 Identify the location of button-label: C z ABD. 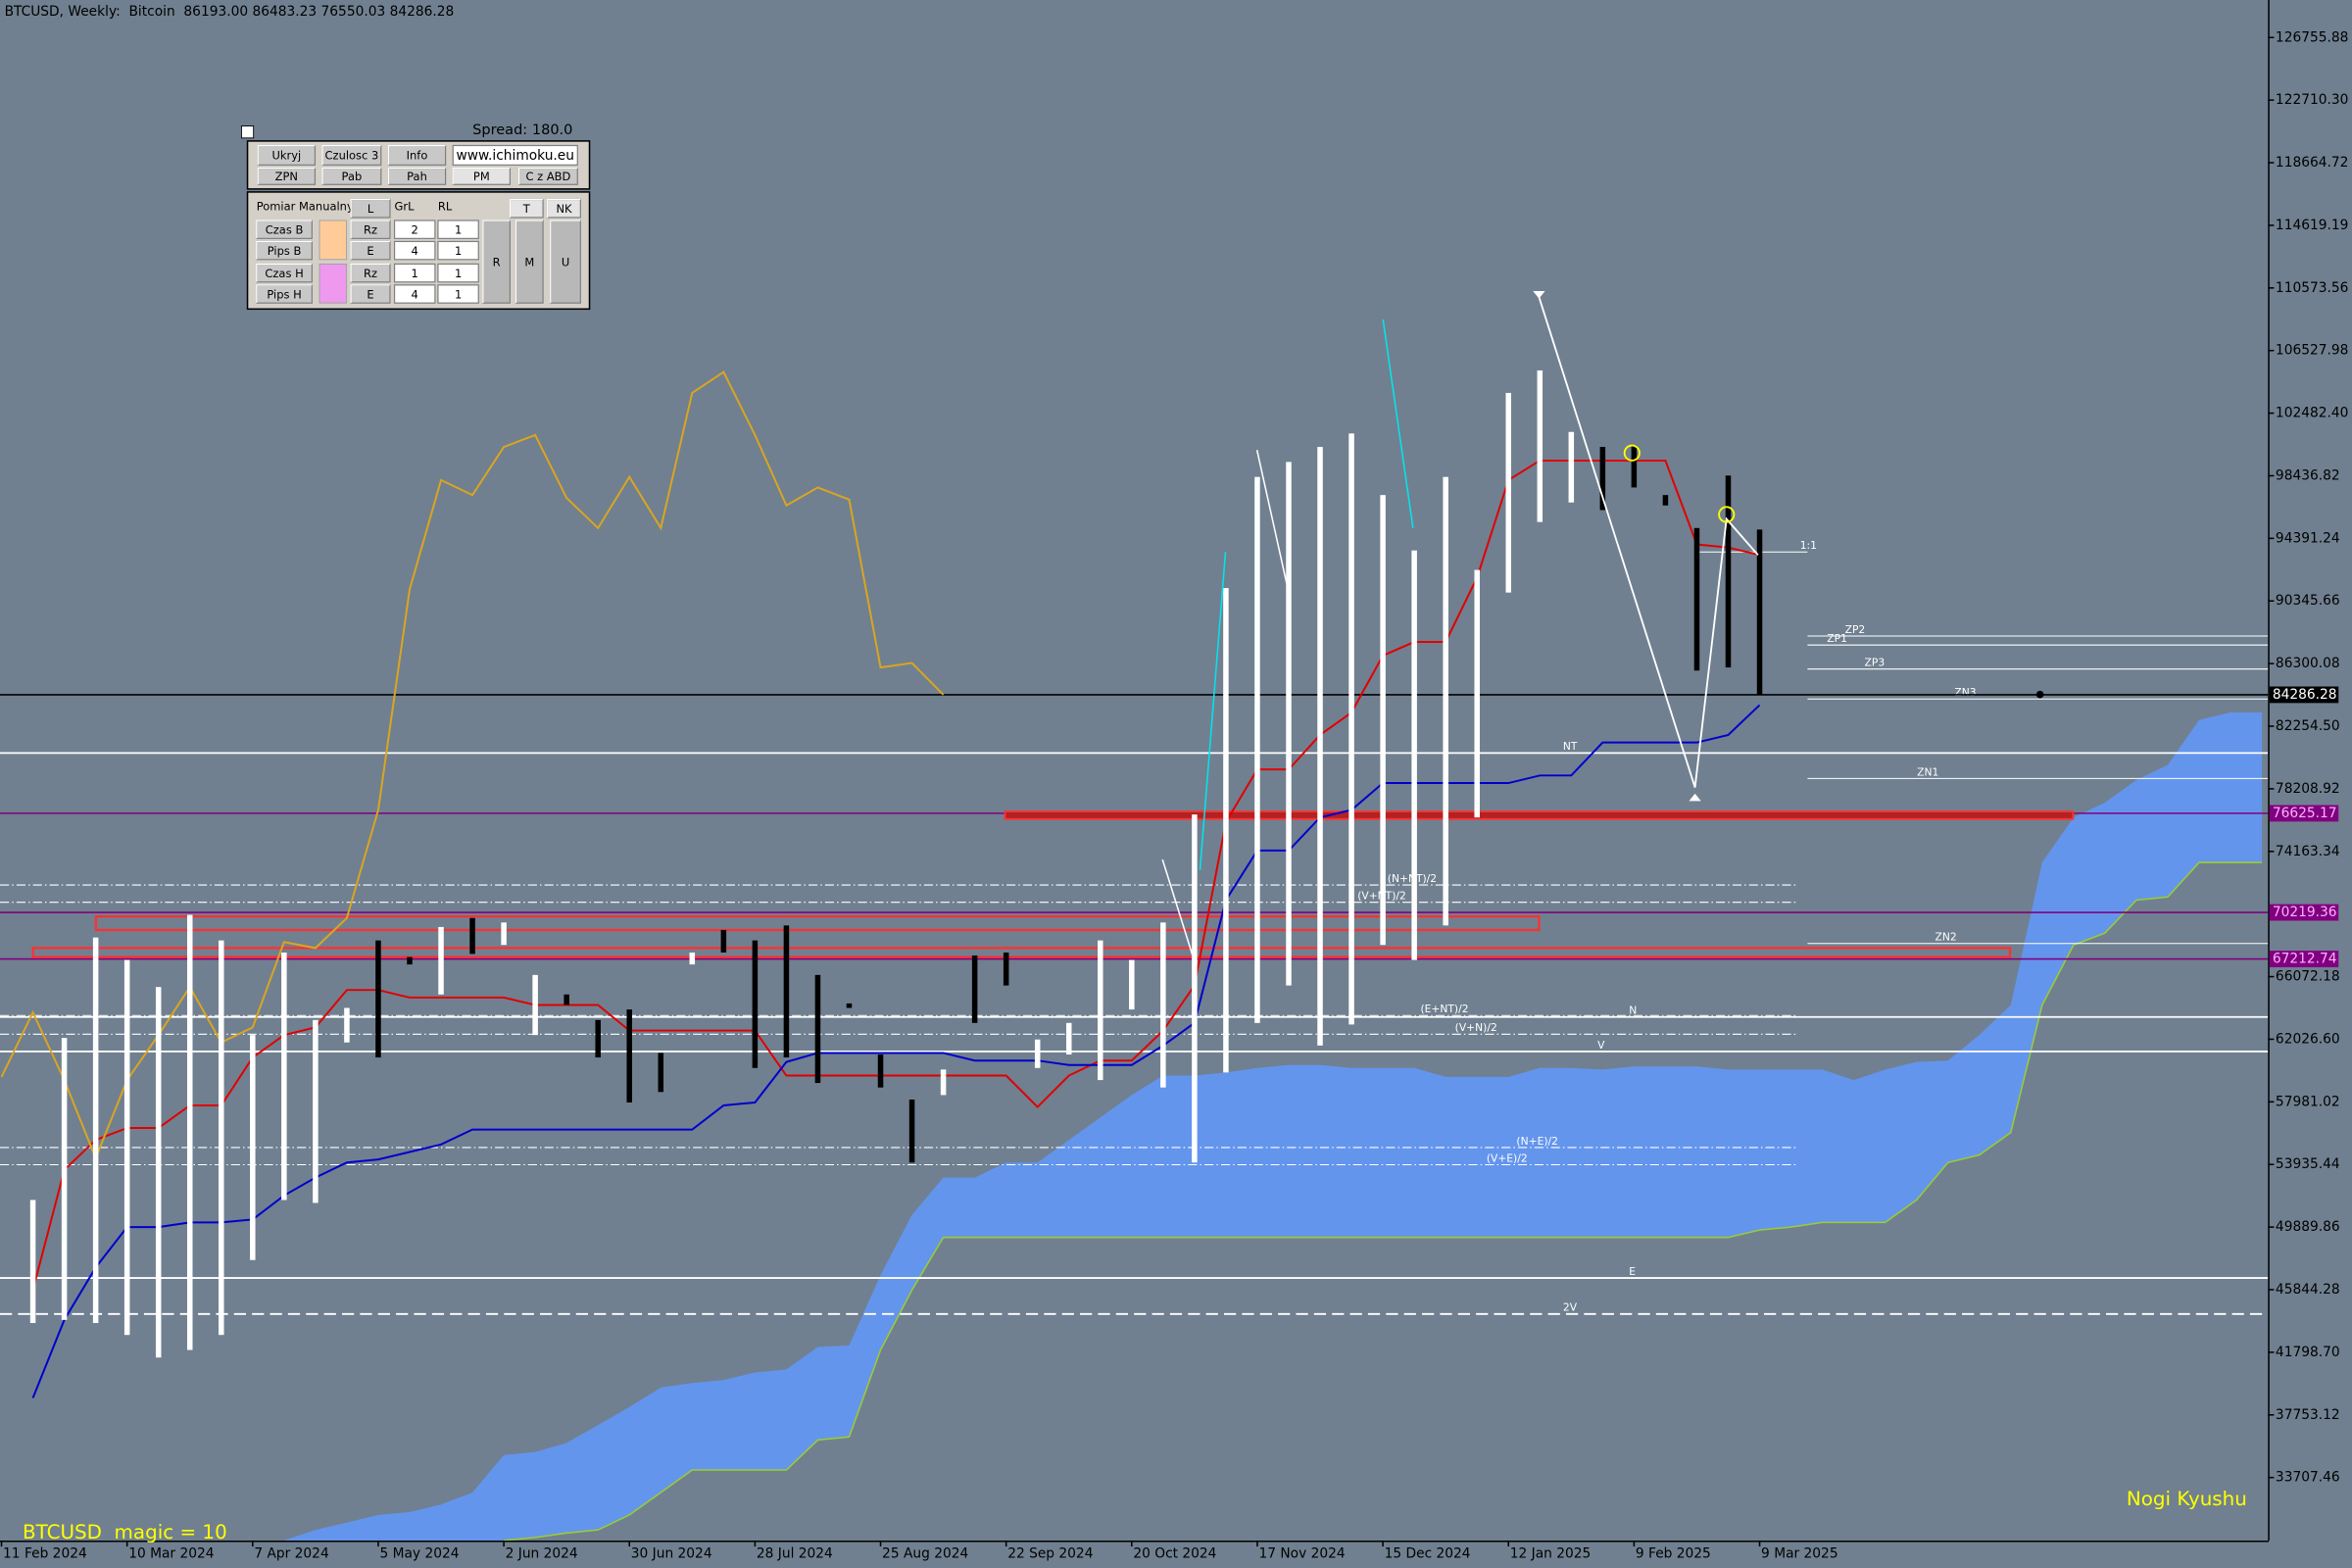
(548, 176).